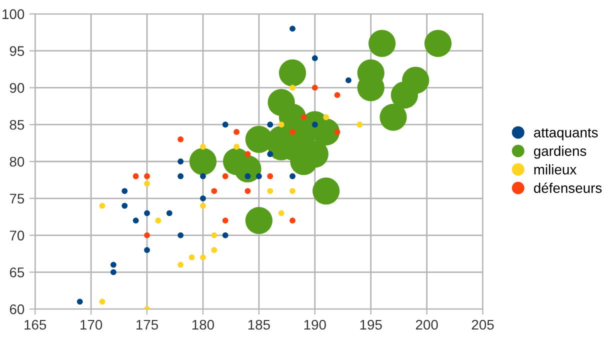  What do you see at coordinates (13, 14) in the screenshot?
I see `y-tick-label: 100` at bounding box center [13, 14].